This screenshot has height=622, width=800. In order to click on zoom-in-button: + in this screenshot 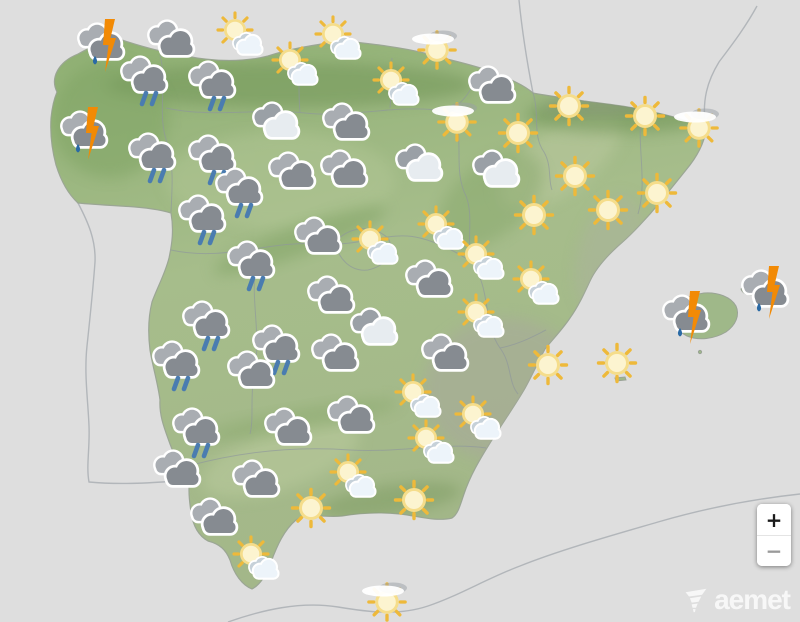, I will do `click(774, 519)`.